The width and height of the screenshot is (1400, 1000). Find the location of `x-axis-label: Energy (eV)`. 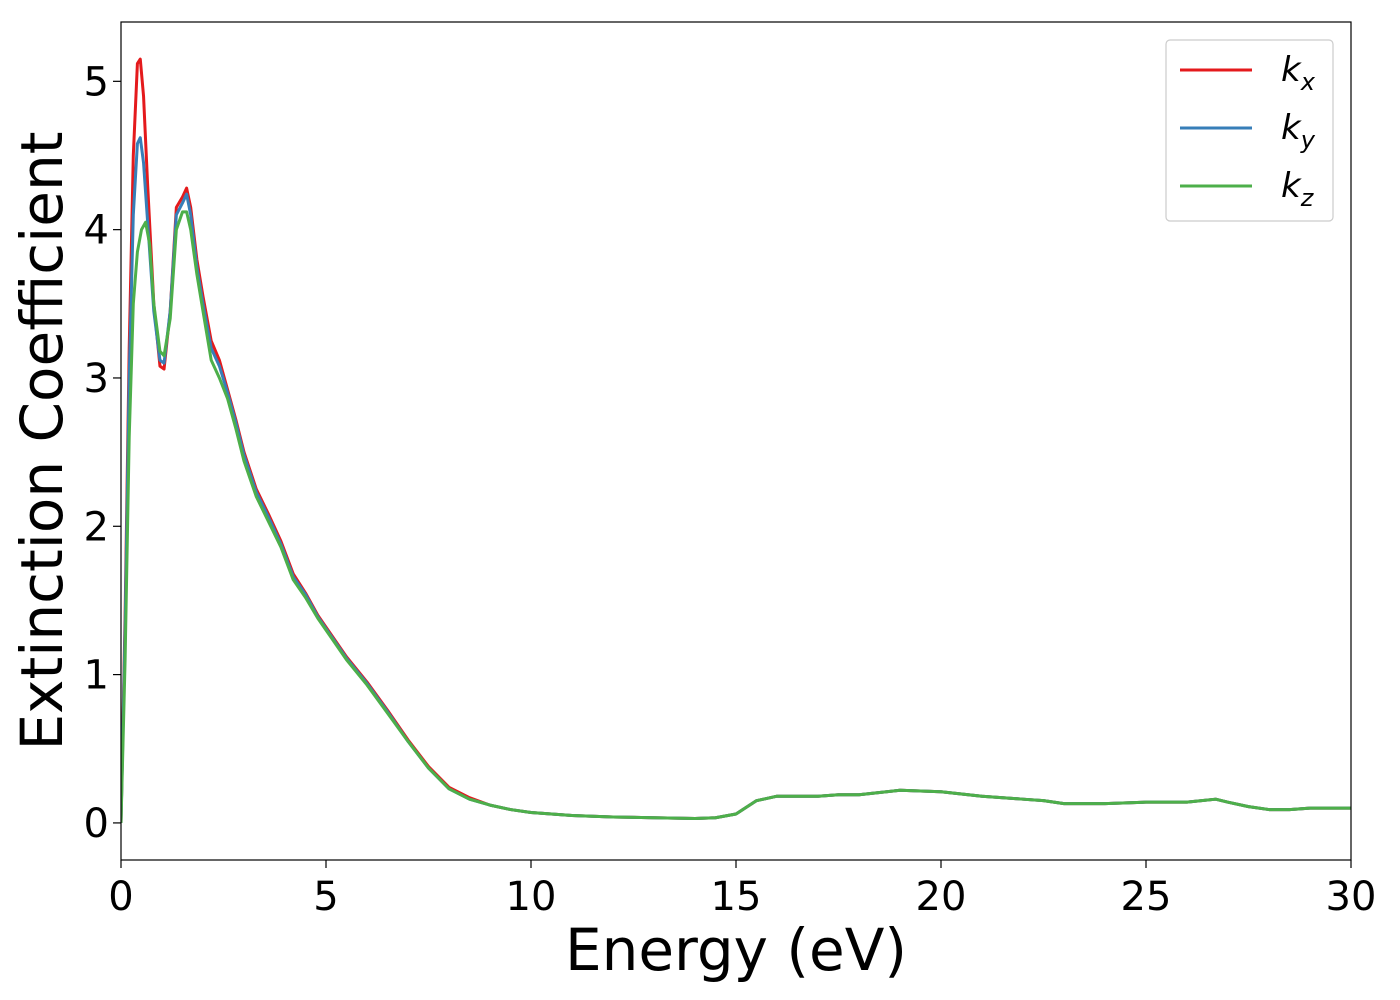

x-axis-label: Energy (eV) is located at coordinates (736, 950).